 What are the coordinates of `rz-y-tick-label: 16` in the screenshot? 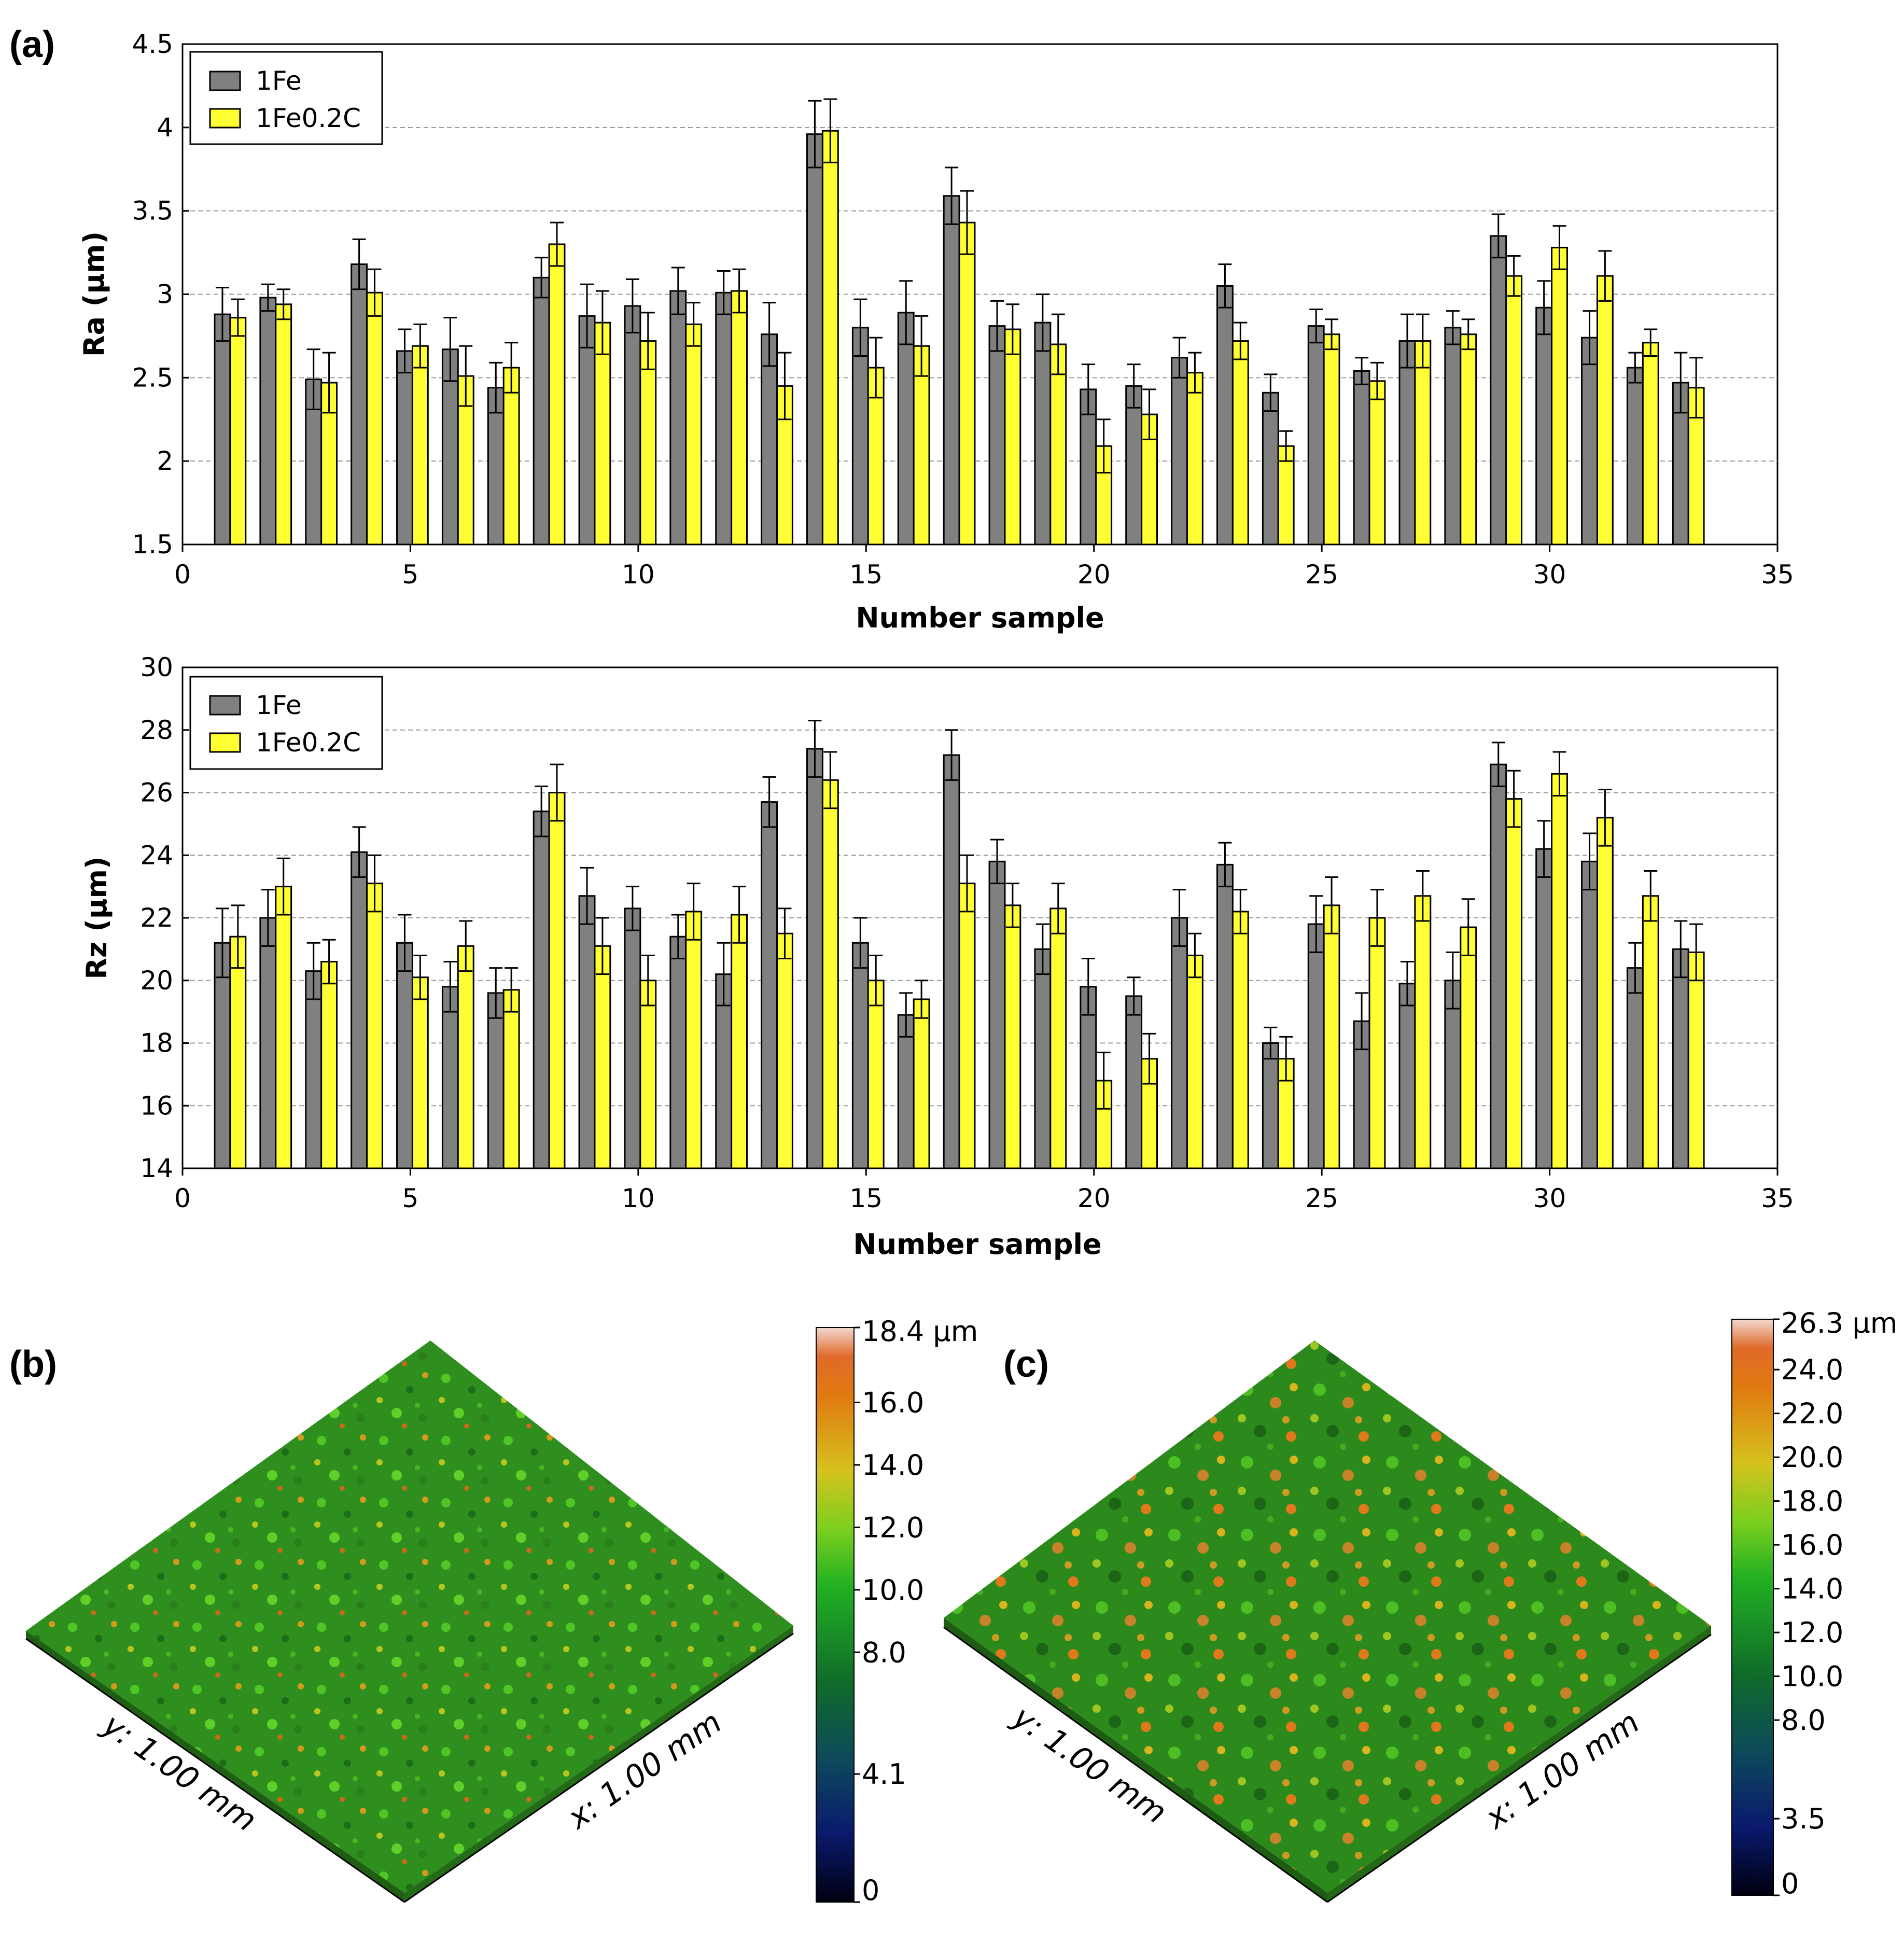 It's located at (156, 1106).